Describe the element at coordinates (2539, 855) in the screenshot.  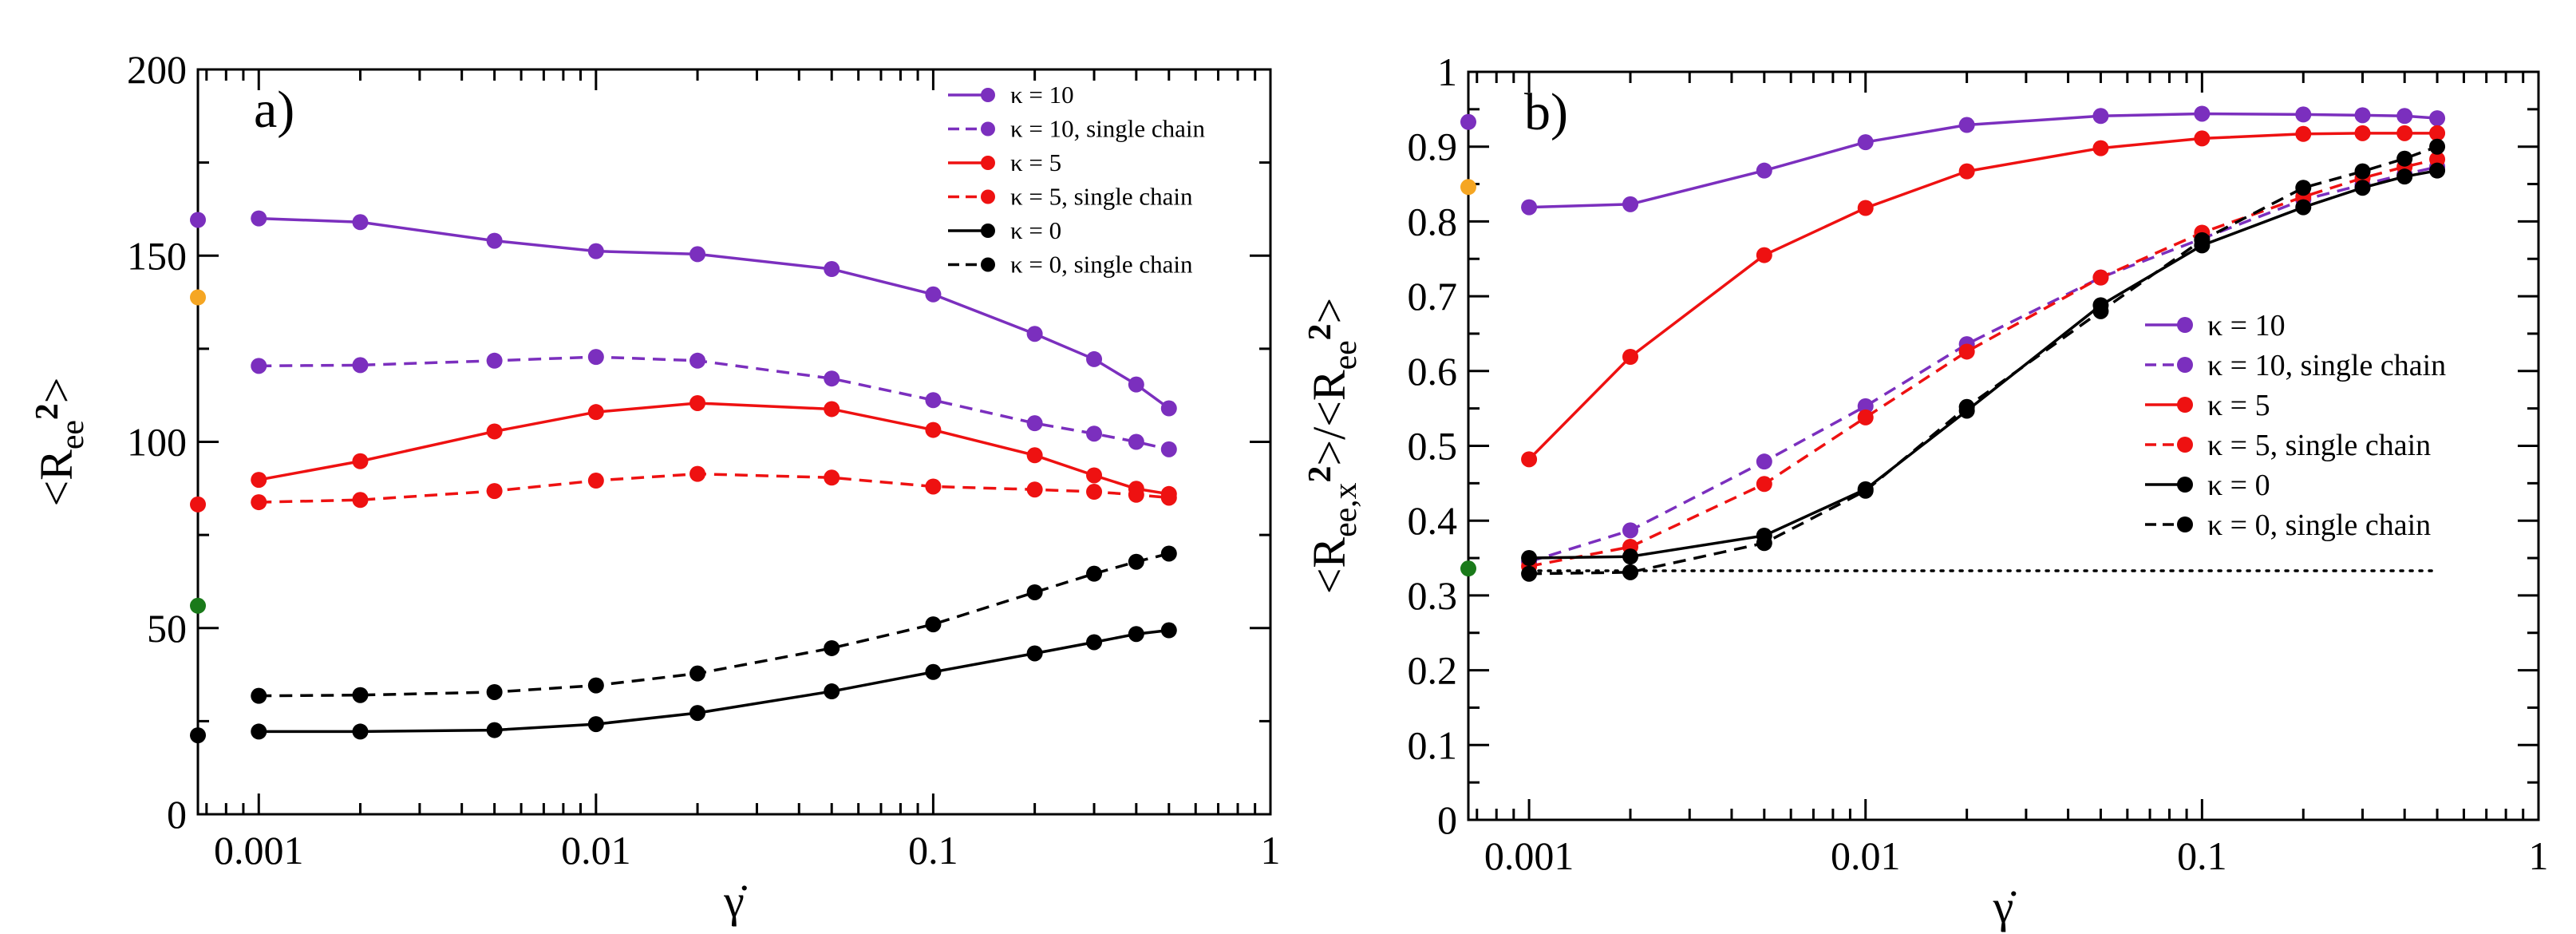
I see `x-tick-label: 1` at that location.